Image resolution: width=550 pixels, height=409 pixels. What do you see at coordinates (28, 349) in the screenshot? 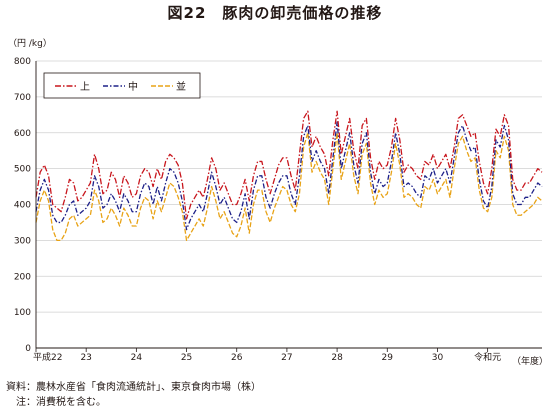
I see `y-tick-label-0: 0` at bounding box center [28, 349].